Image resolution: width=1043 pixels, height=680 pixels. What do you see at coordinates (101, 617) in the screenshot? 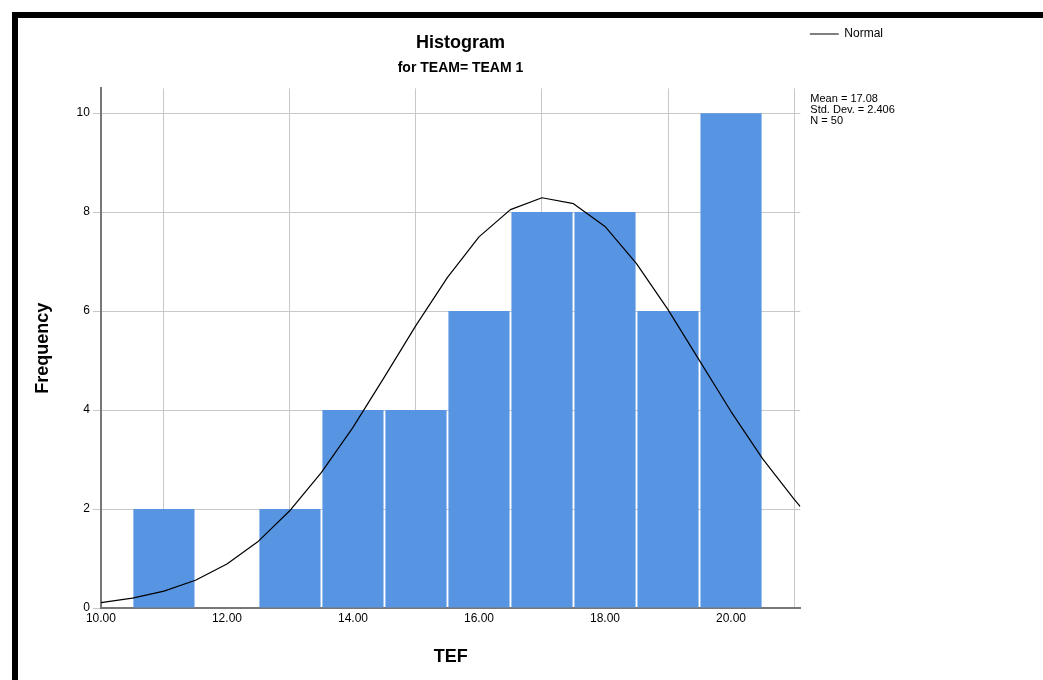
I see `x-tick-label: 10.00` at bounding box center [101, 617].